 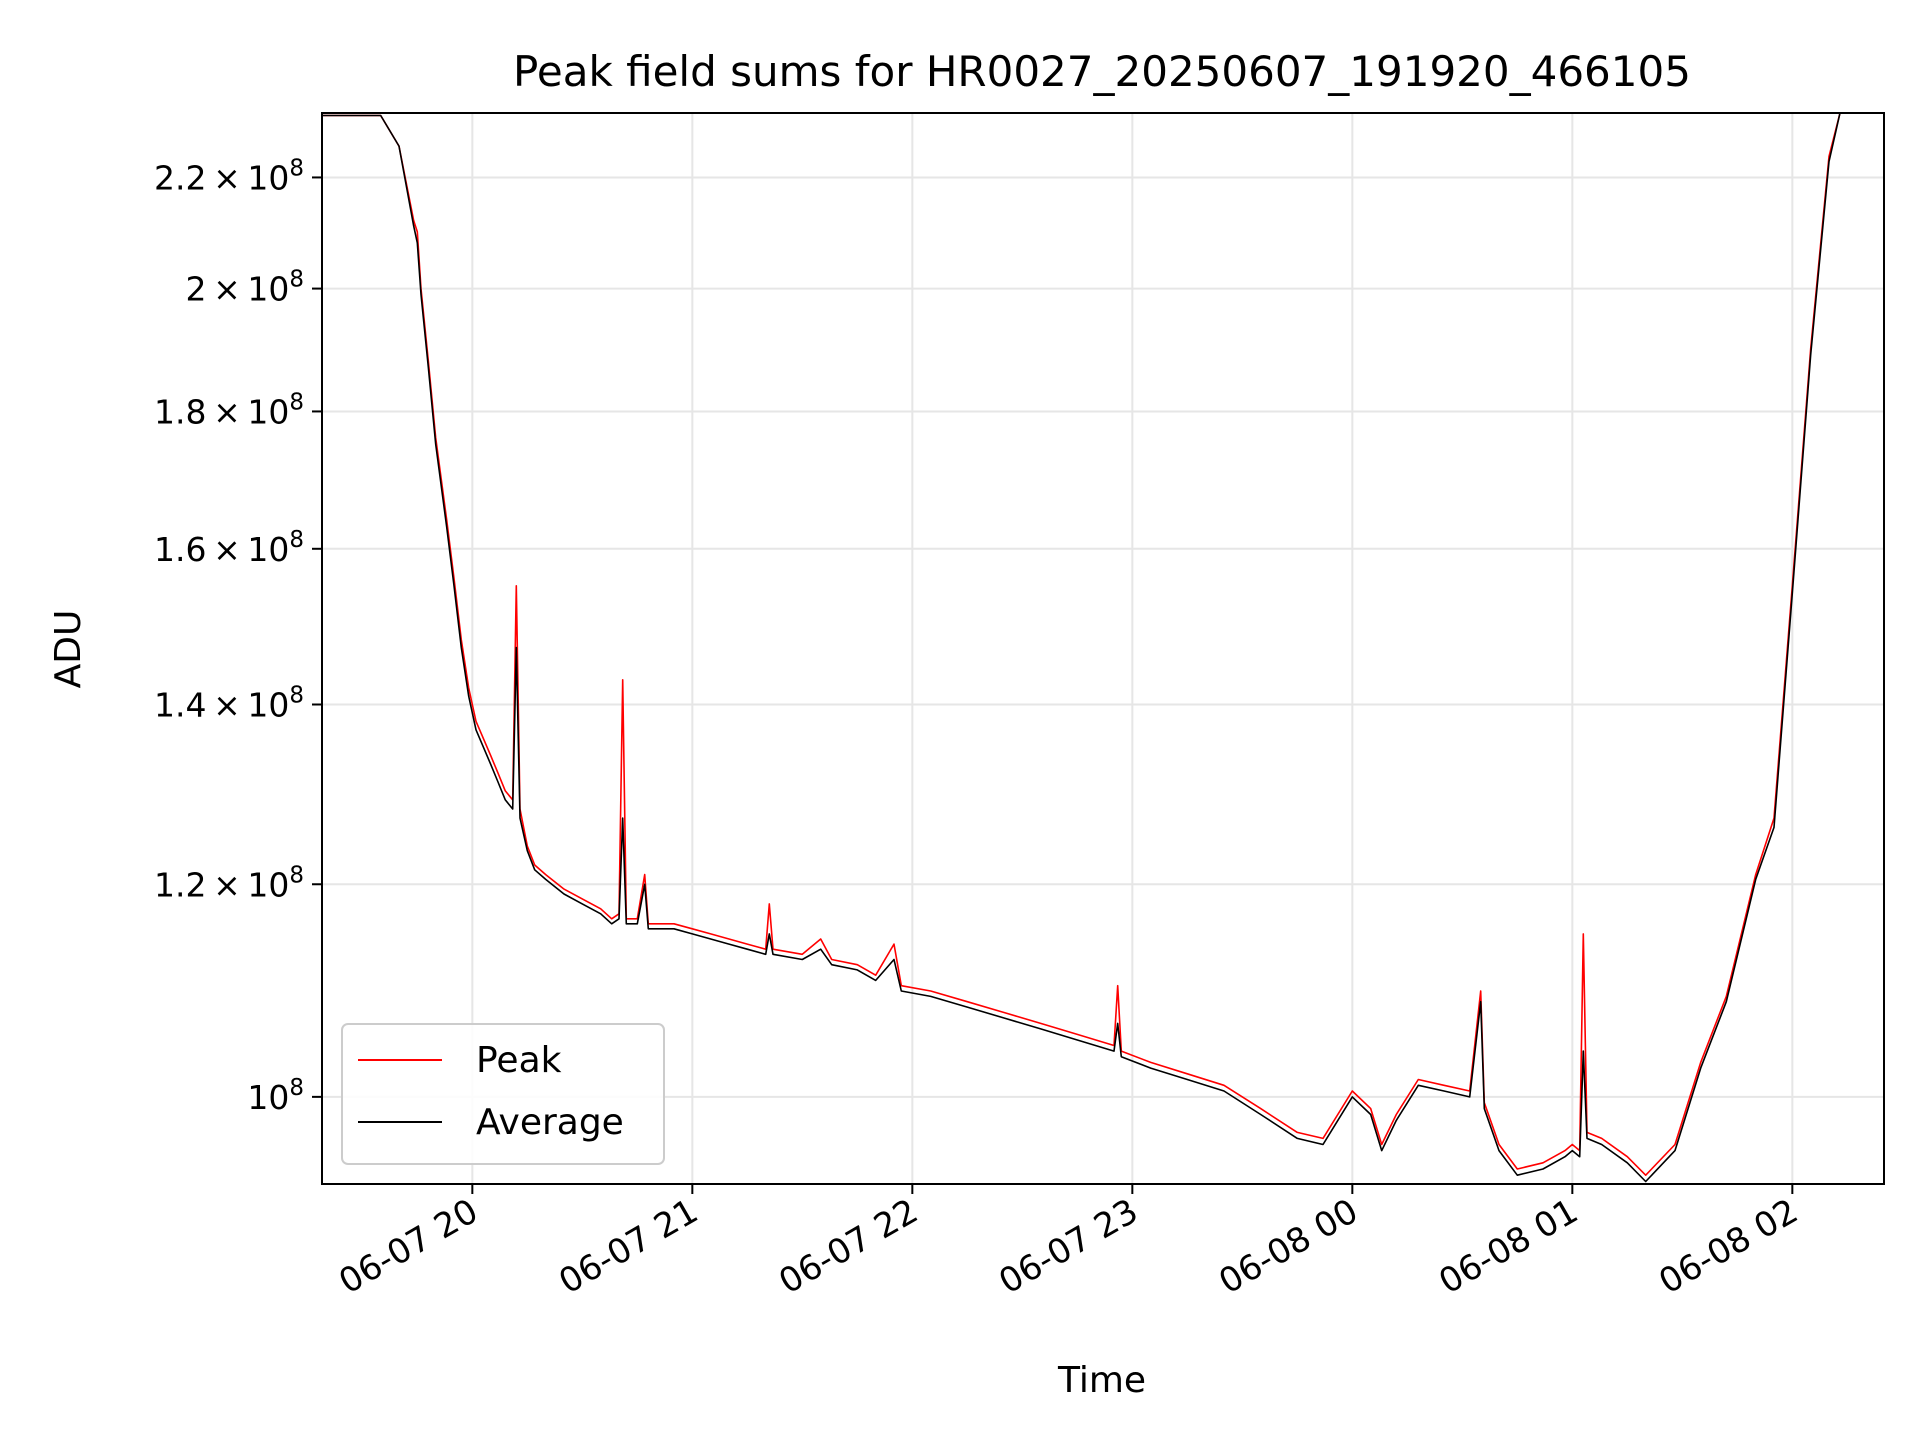 What do you see at coordinates (519, 1060) in the screenshot?
I see `legend-label-peak: Peak` at bounding box center [519, 1060].